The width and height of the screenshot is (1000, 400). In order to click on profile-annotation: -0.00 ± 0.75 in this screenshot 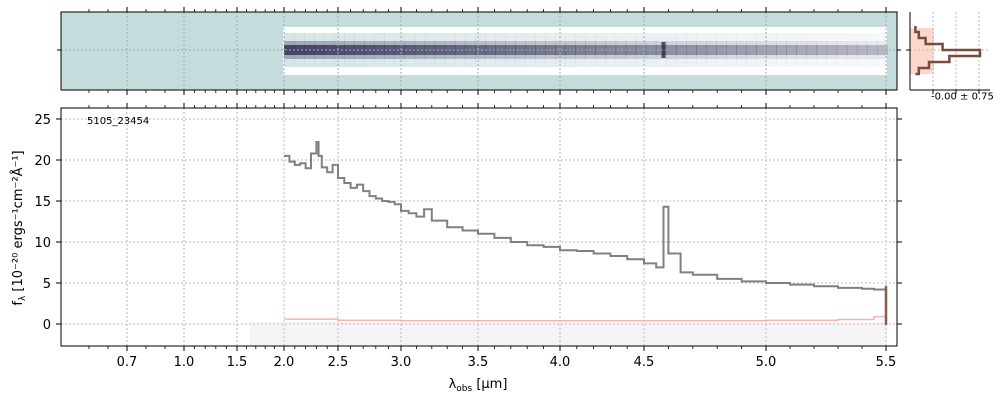, I will do `click(962, 96)`.